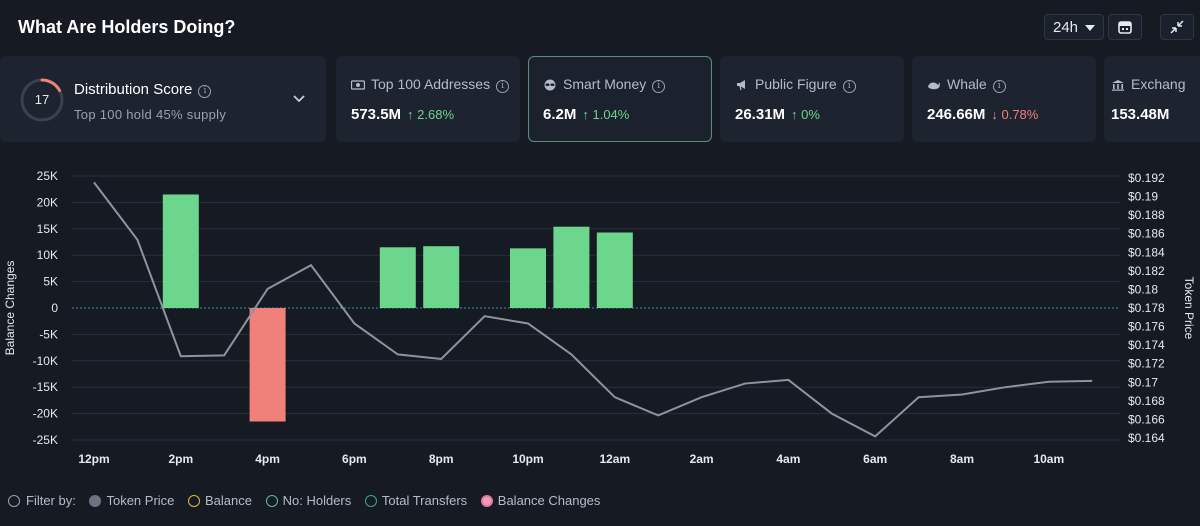 The height and width of the screenshot is (526, 1200). I want to click on right-tick-label: $0.186, so click(1146, 234).